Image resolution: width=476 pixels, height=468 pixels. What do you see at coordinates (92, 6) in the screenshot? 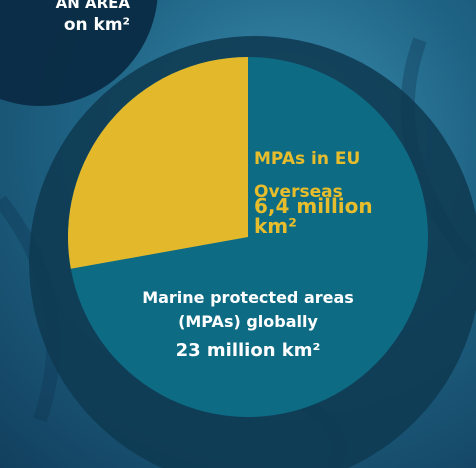
I see `corner-line: AN AREA` at bounding box center [92, 6].